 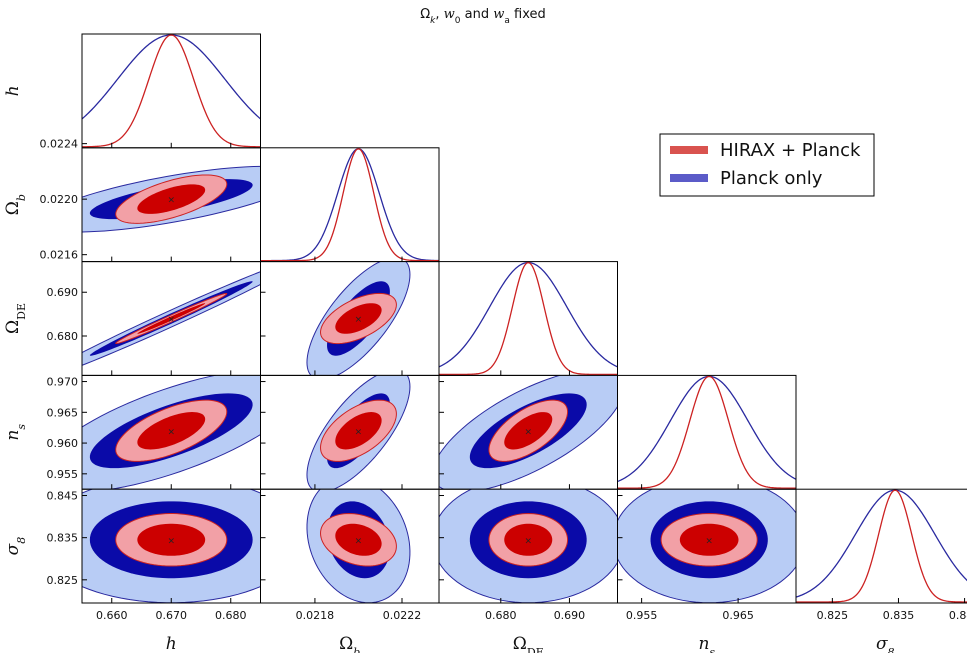 I want to click on cell-ODE-Ob: ×, so click(x=358, y=318).